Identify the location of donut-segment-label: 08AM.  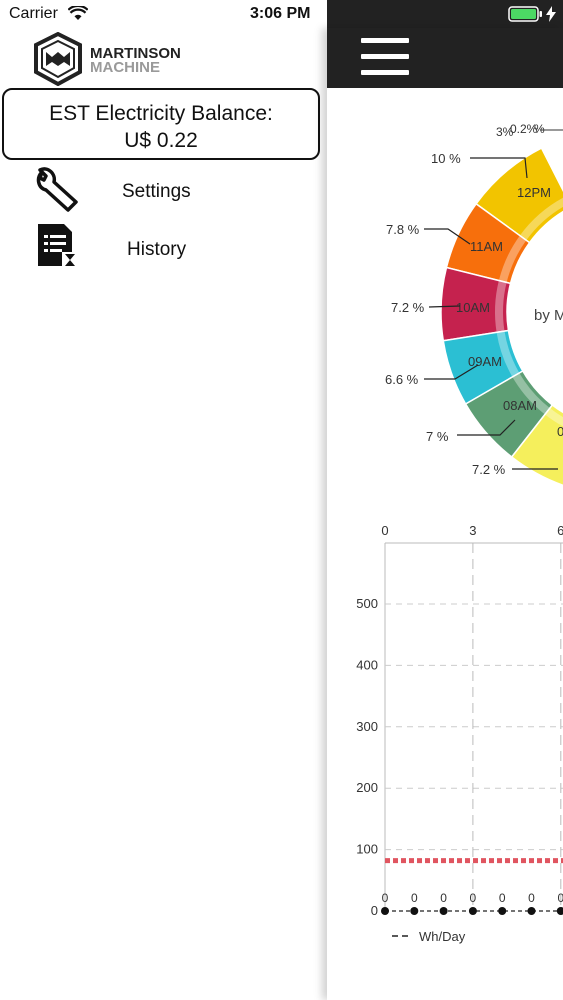
(520, 405).